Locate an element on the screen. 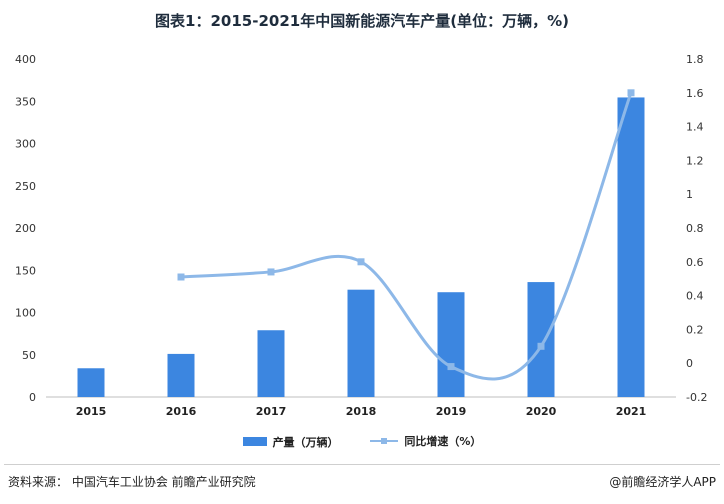 The height and width of the screenshot is (504, 724). y-right-tick-label: 1.6 is located at coordinates (695, 93).